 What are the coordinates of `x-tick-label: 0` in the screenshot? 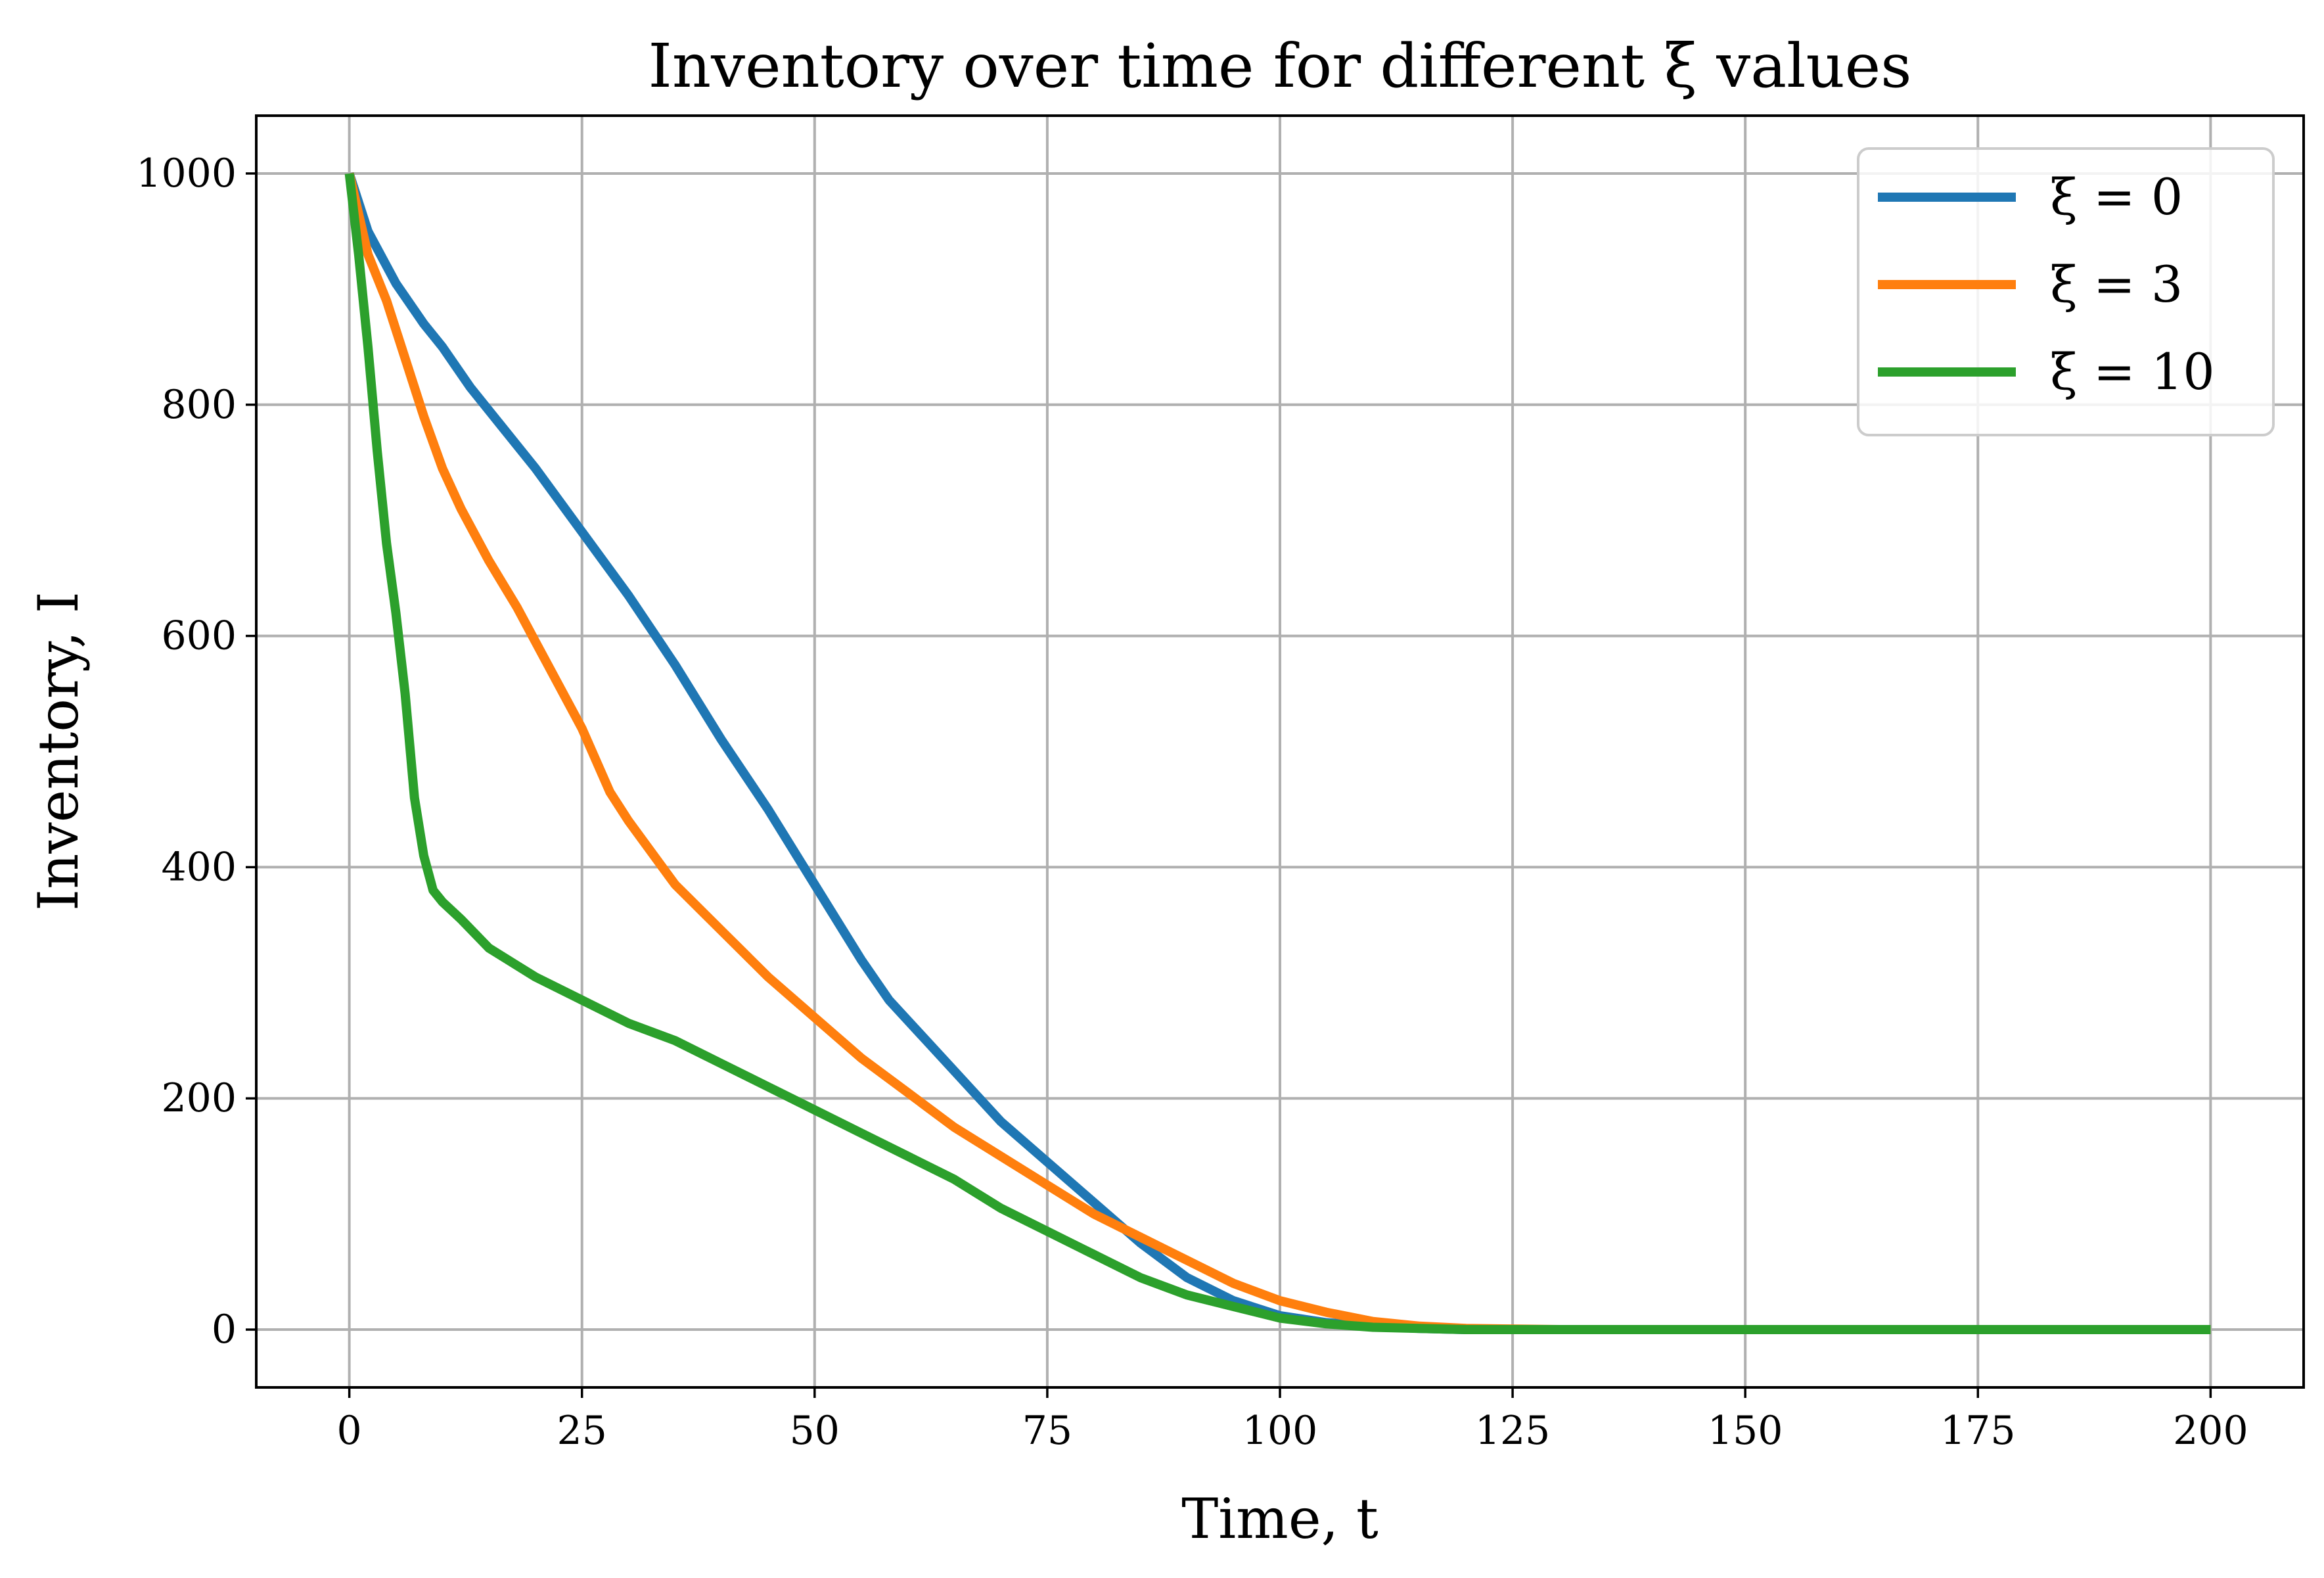 It's located at (349, 1431).